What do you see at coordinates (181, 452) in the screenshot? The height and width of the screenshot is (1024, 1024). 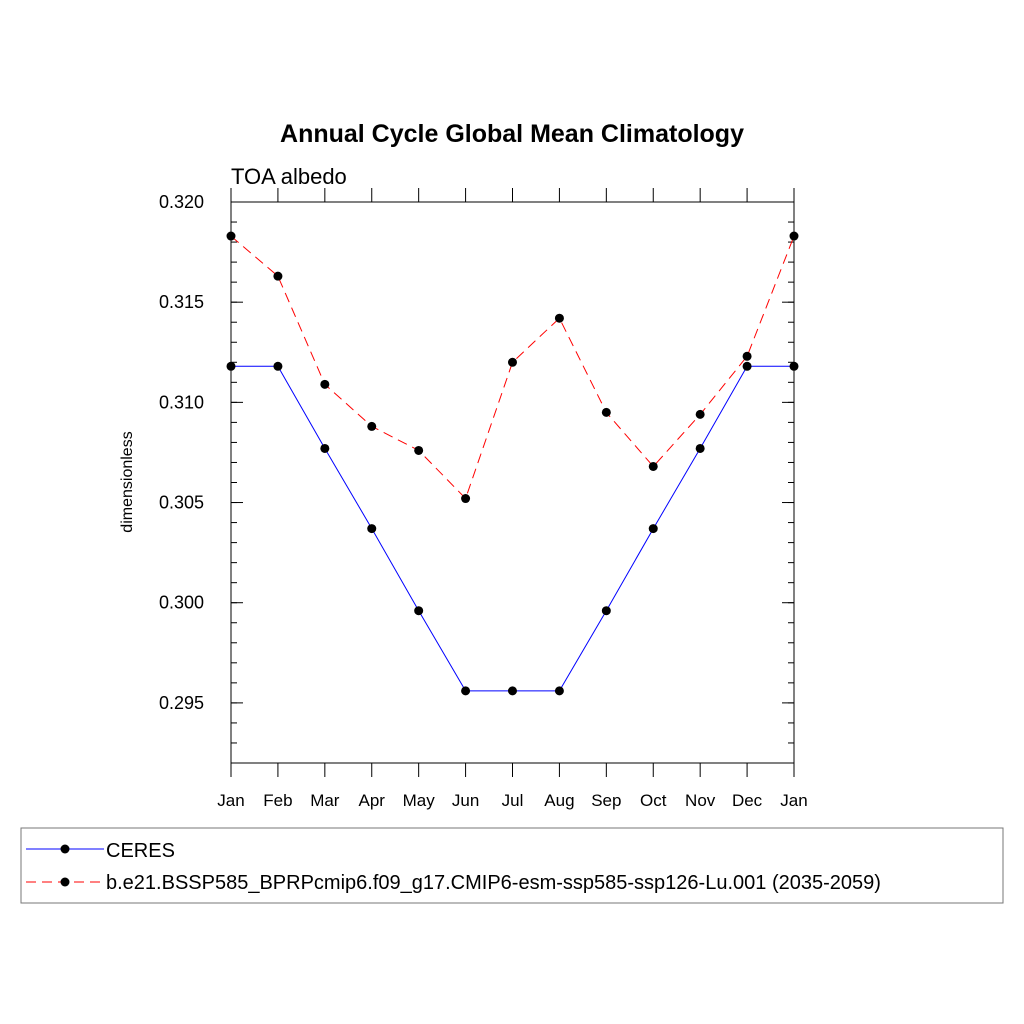 I see `y-tick-labels: 0.320 0.315 0.310 0.305 0.300 0.295` at bounding box center [181, 452].